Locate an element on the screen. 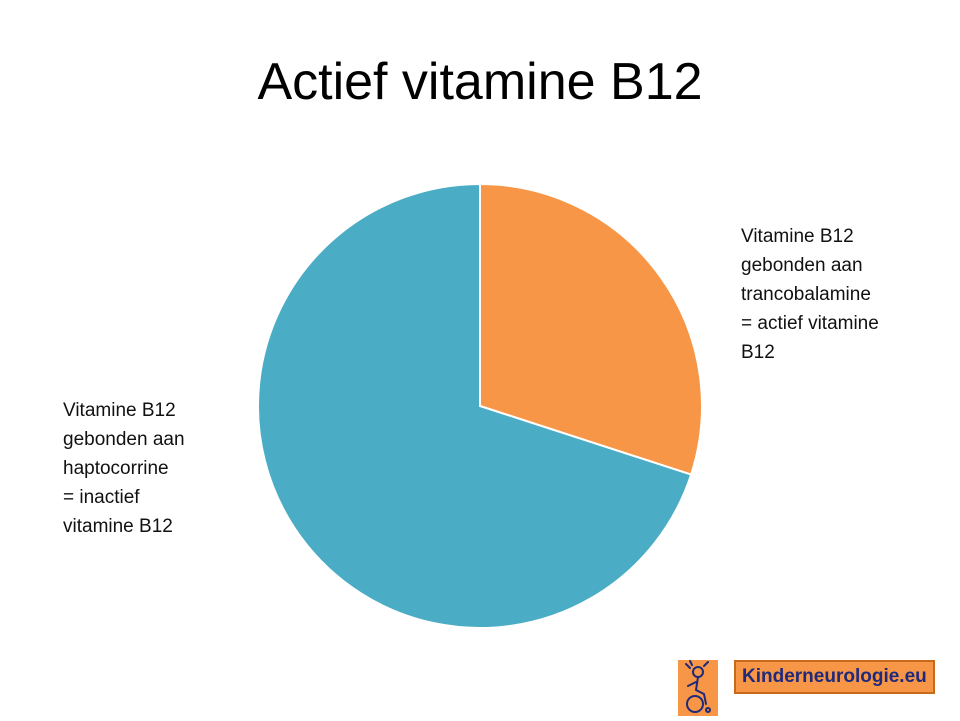 The width and height of the screenshot is (960, 721). slice-label-line: trancobalamine is located at coordinates (806, 294).